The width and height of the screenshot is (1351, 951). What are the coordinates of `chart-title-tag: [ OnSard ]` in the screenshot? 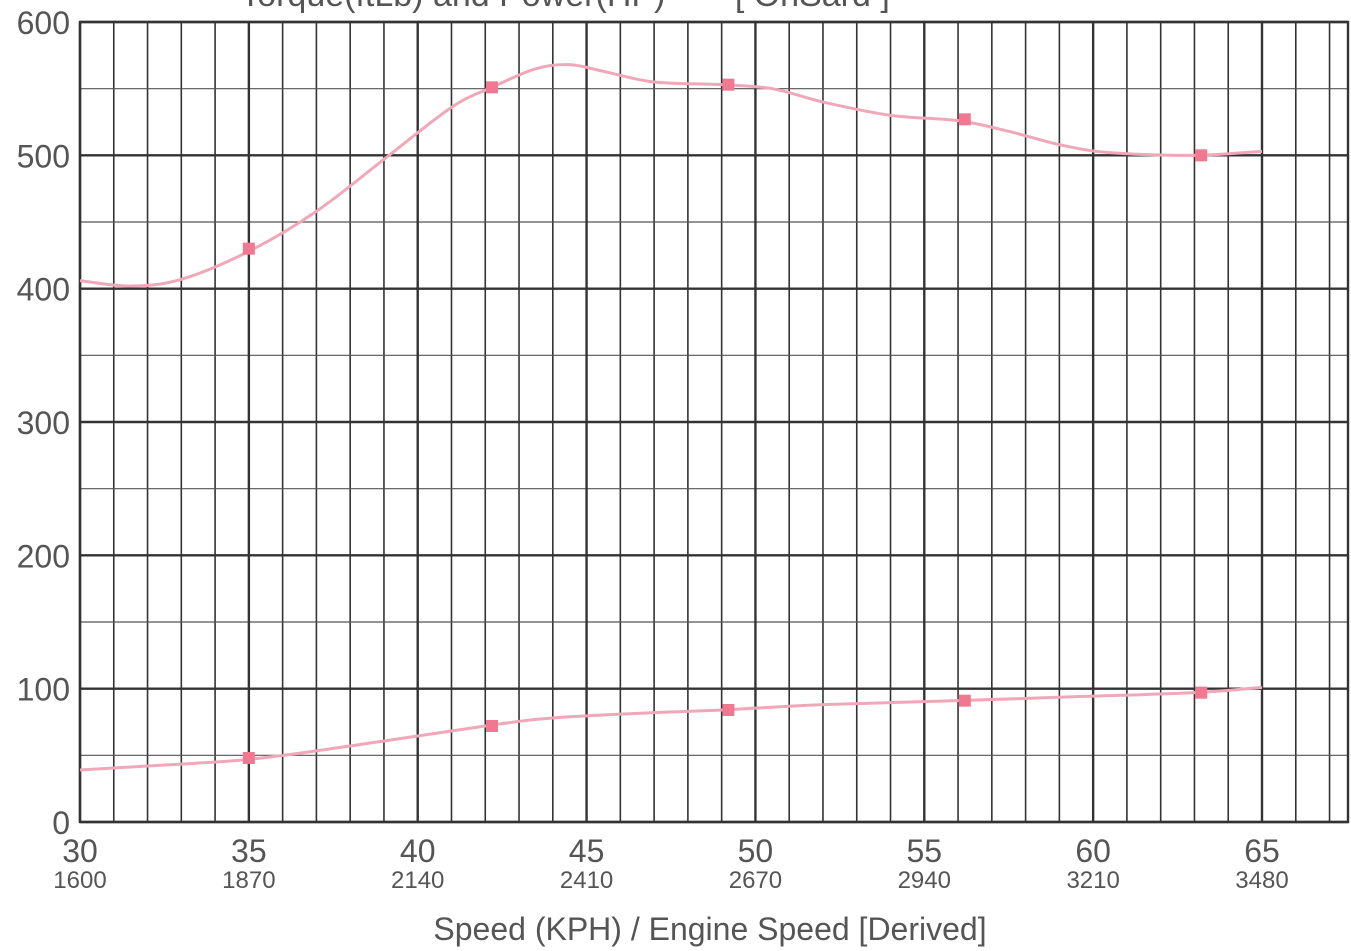 It's located at (812, 7).